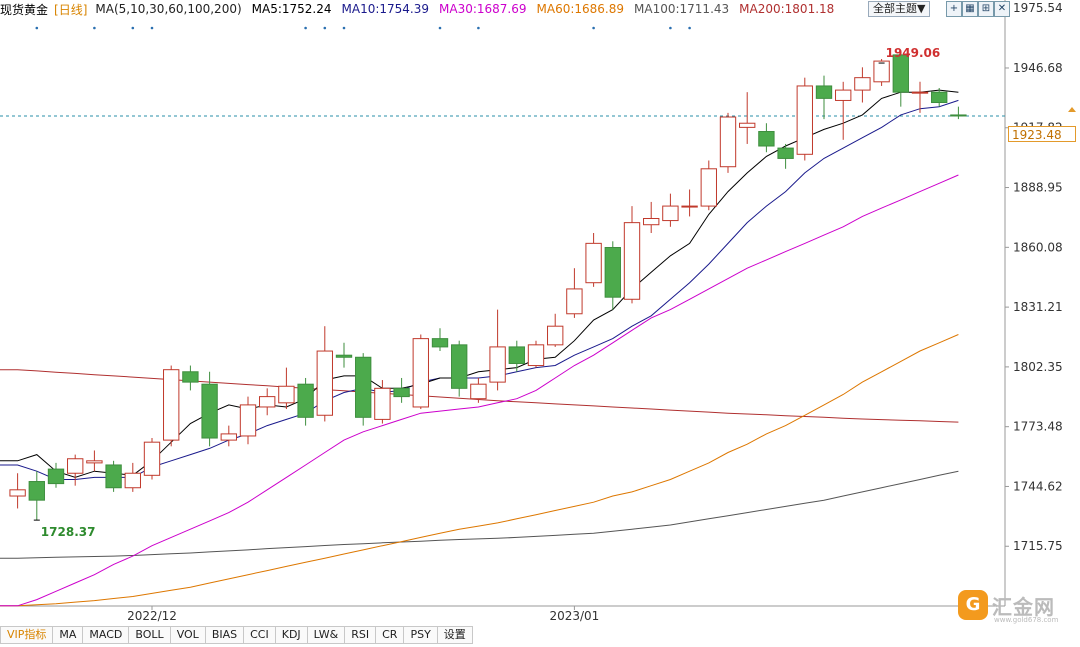 This screenshot has width=1080, height=647. What do you see at coordinates (225, 635) in the screenshot?
I see `tab-bias: BIAS` at bounding box center [225, 635].